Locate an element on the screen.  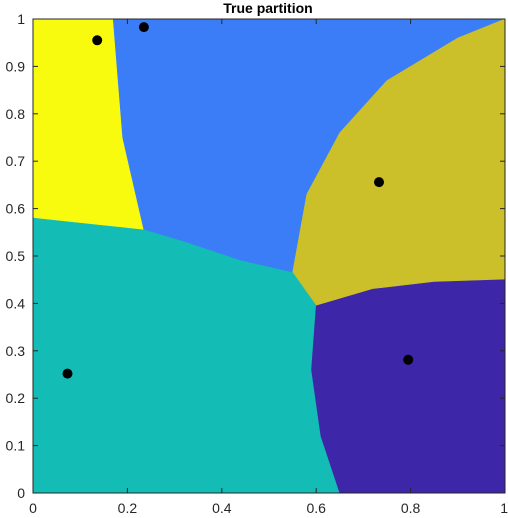
y-tick-label: 0.4 is located at coordinates (16, 303).